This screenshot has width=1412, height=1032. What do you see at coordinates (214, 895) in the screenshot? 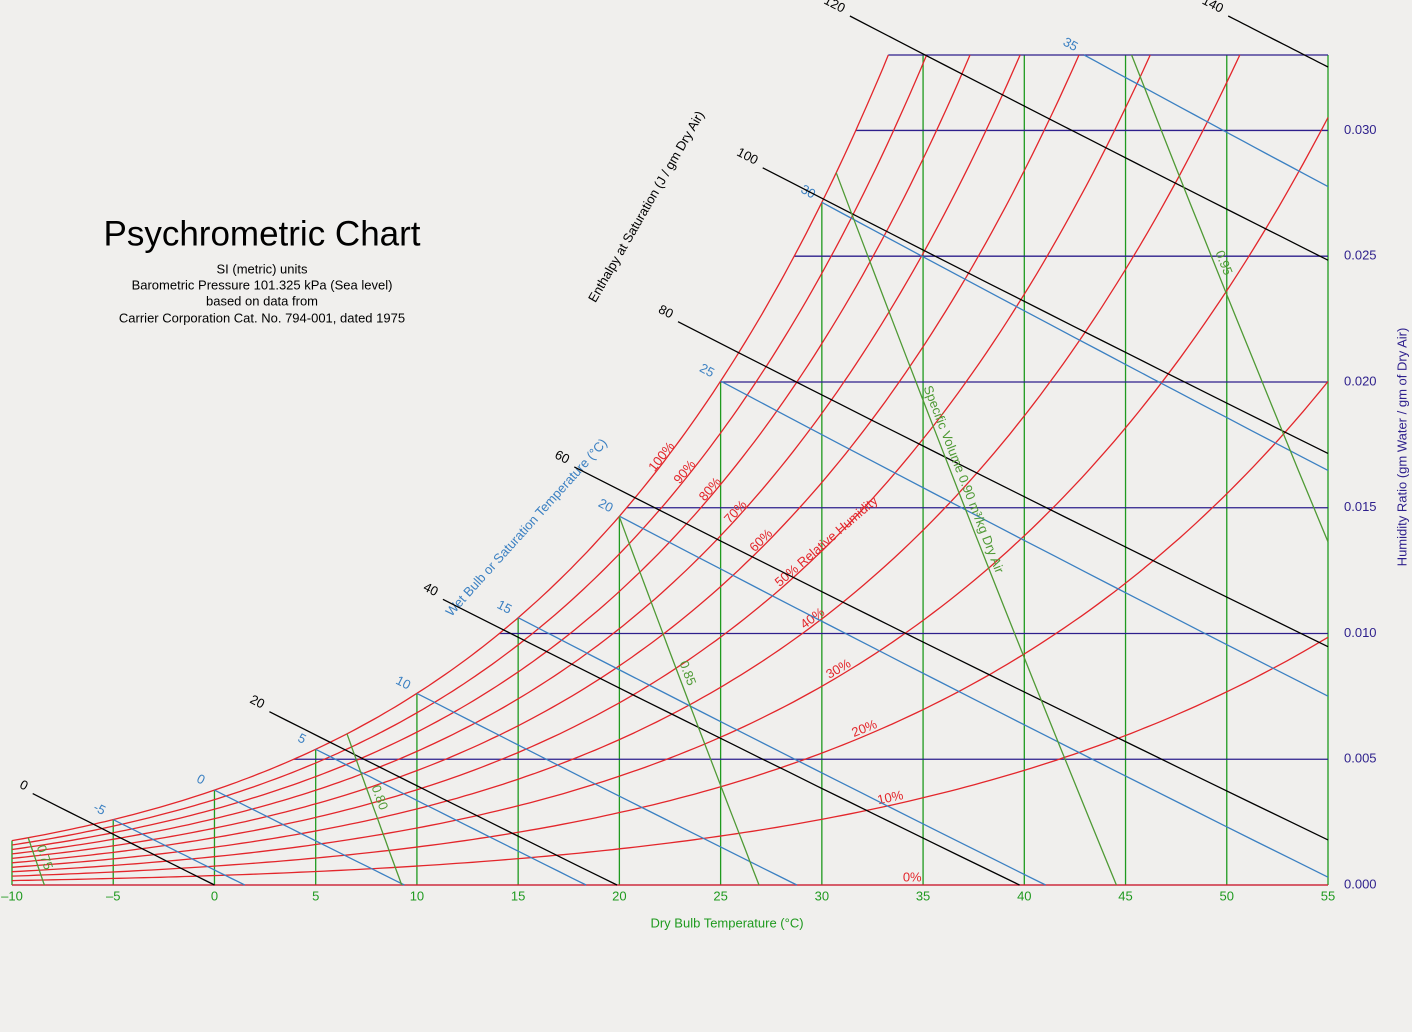
I see `x-tick-label: 0` at bounding box center [214, 895].